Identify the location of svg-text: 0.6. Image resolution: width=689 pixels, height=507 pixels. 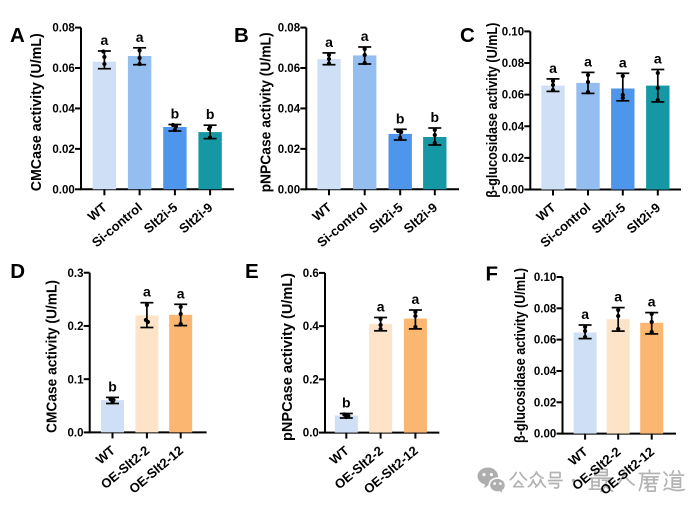
(311, 274).